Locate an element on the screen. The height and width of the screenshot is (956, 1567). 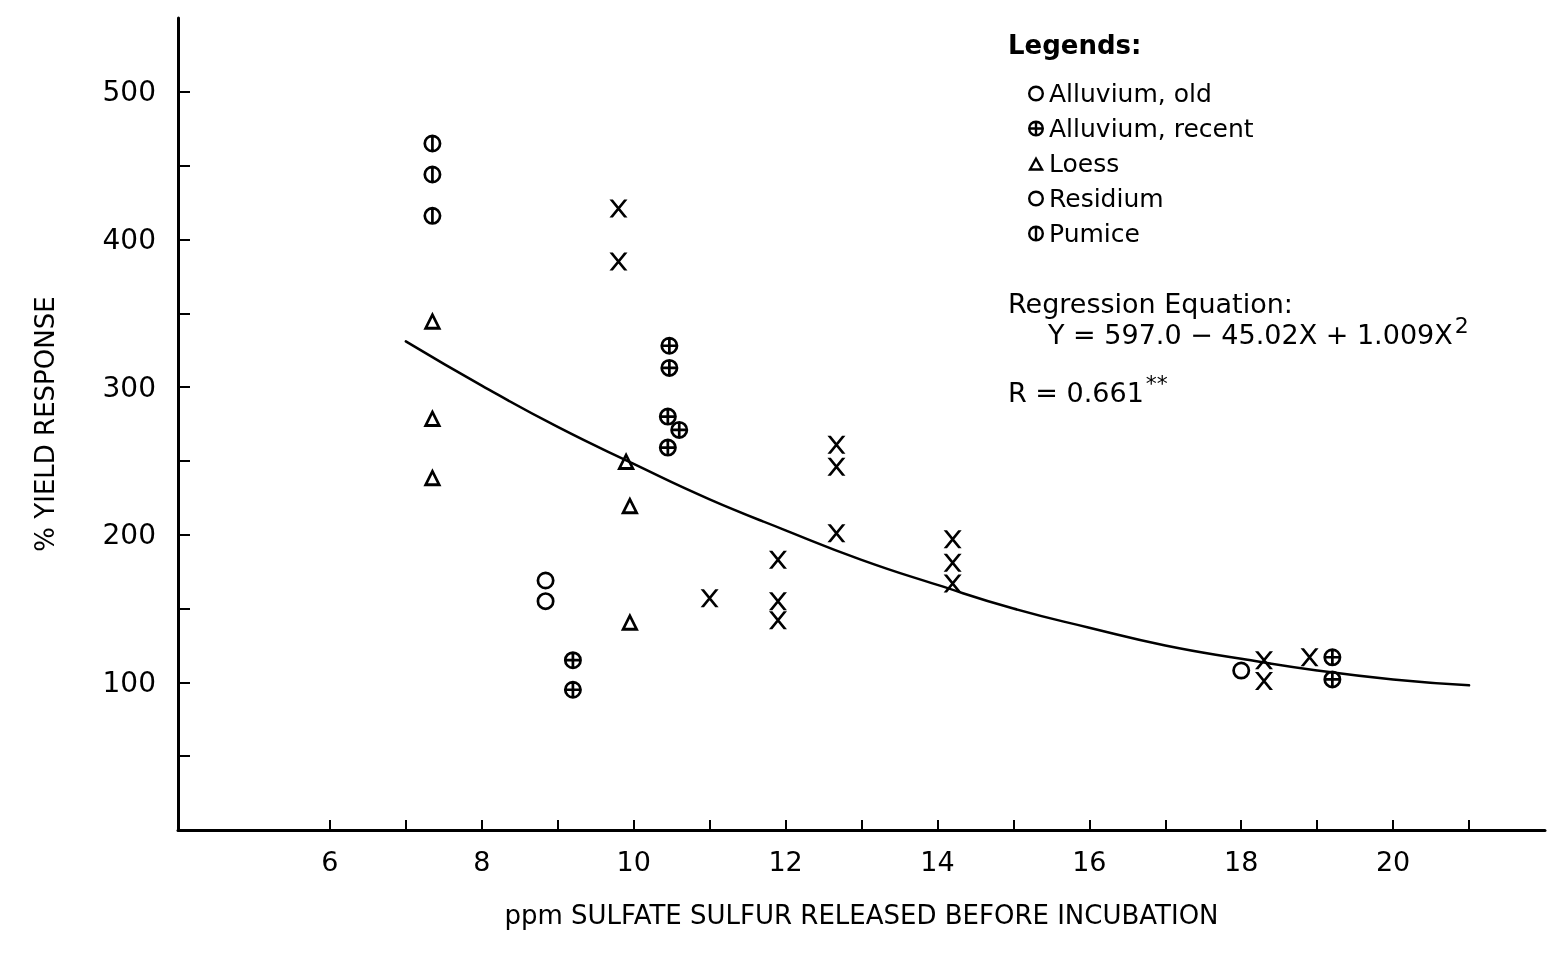
x-tick-label: 18 is located at coordinates (1241, 861).